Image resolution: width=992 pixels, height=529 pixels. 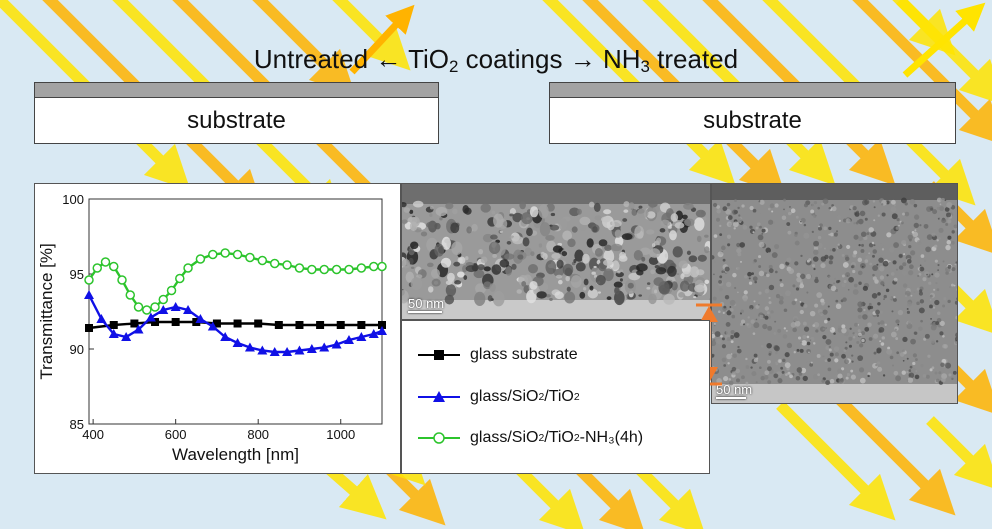 I want to click on legend-item-glass: glass substrate, so click(x=497, y=355).